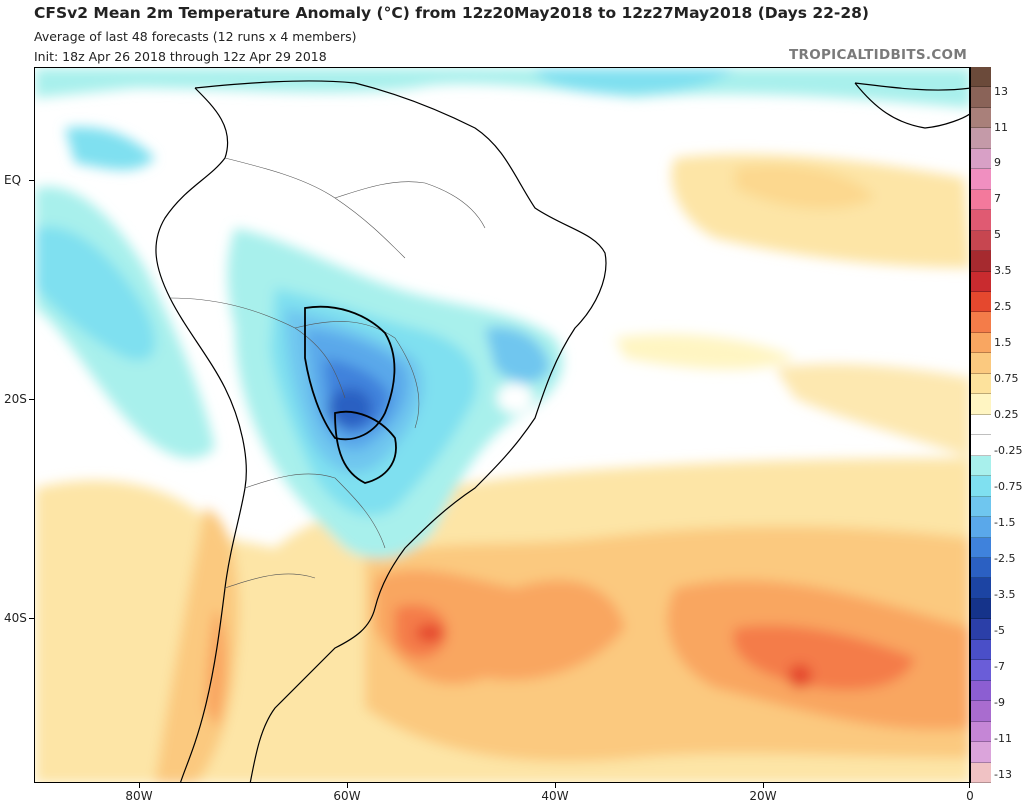 The height and width of the screenshot is (803, 1024). I want to click on colorbar-label: -0.25, so click(1008, 451).